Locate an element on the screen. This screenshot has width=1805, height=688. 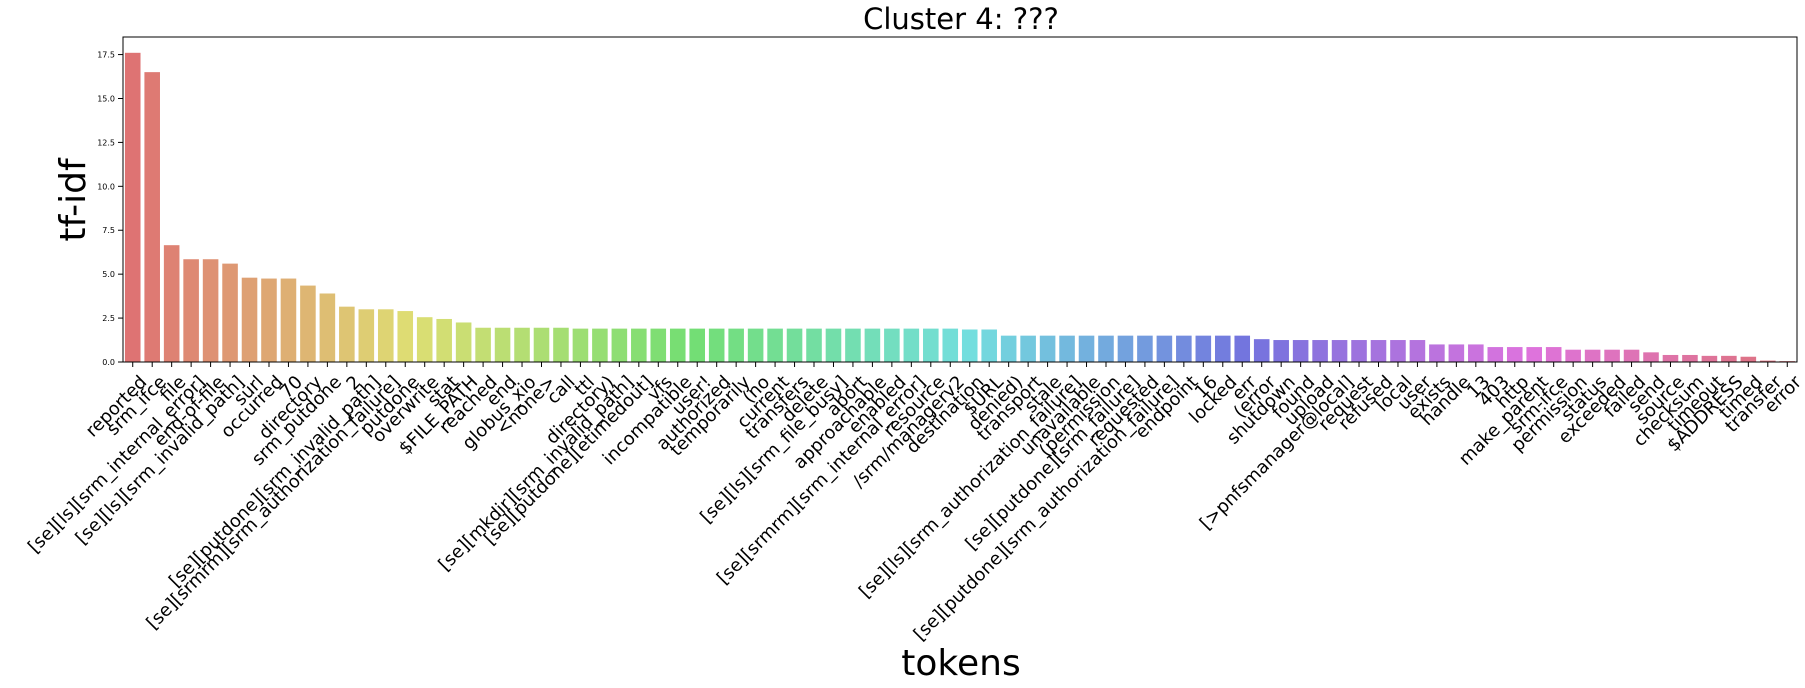
y-tick-label: 15.0 is located at coordinates (106, 98).